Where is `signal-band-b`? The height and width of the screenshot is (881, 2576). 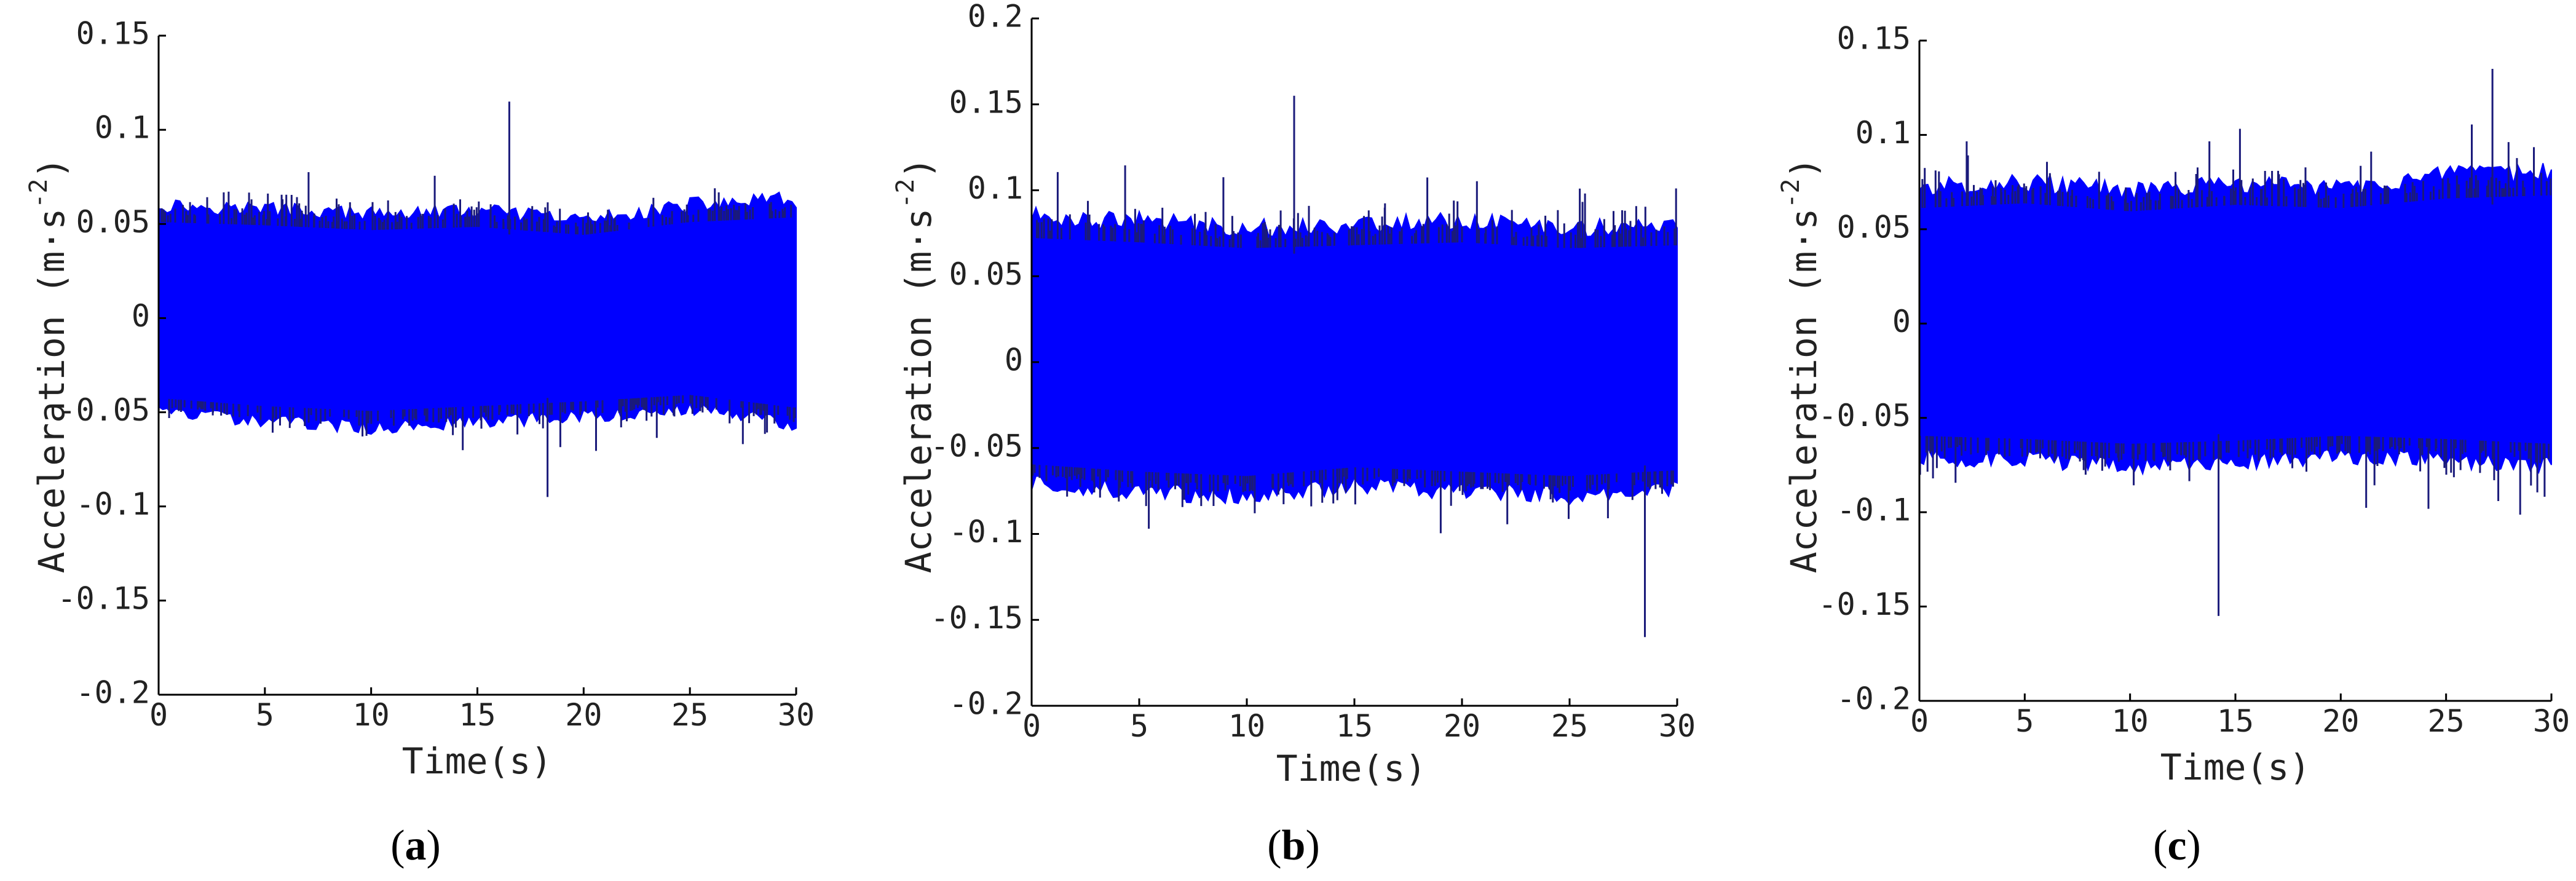 signal-band-b is located at coordinates (1354, 355).